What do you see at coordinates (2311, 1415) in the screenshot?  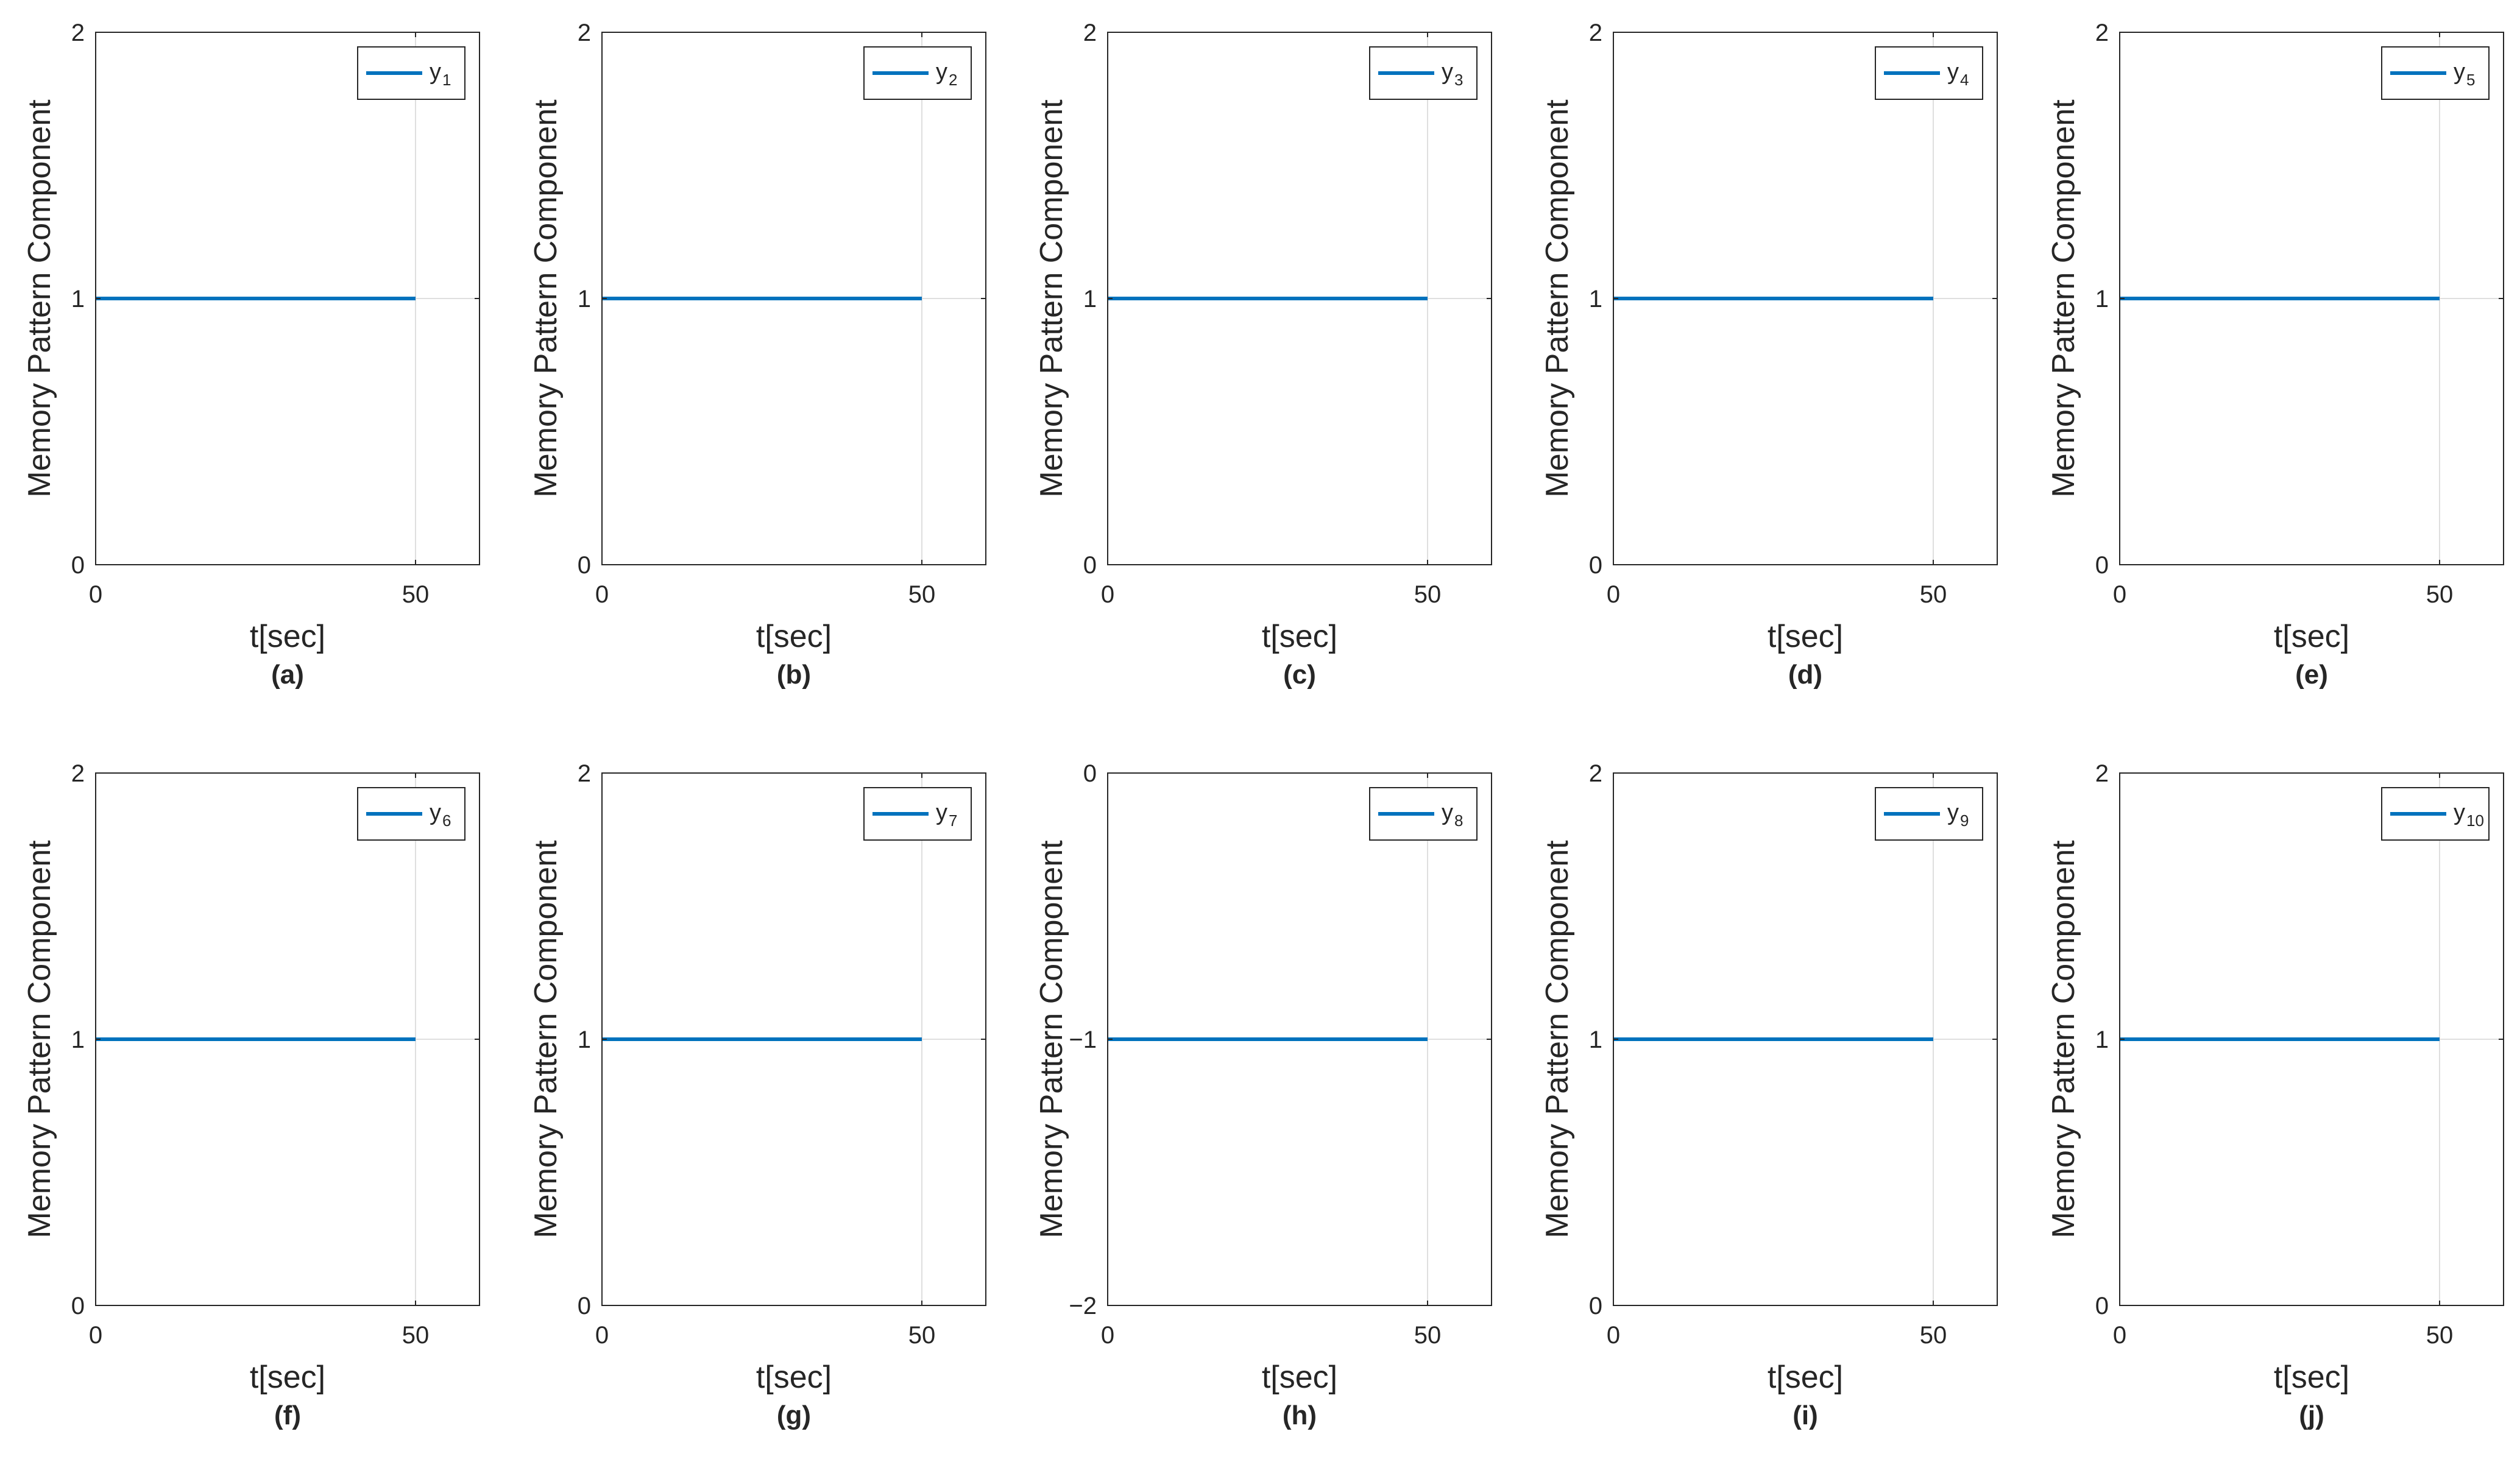 I see `panel-caption: (j)` at bounding box center [2311, 1415].